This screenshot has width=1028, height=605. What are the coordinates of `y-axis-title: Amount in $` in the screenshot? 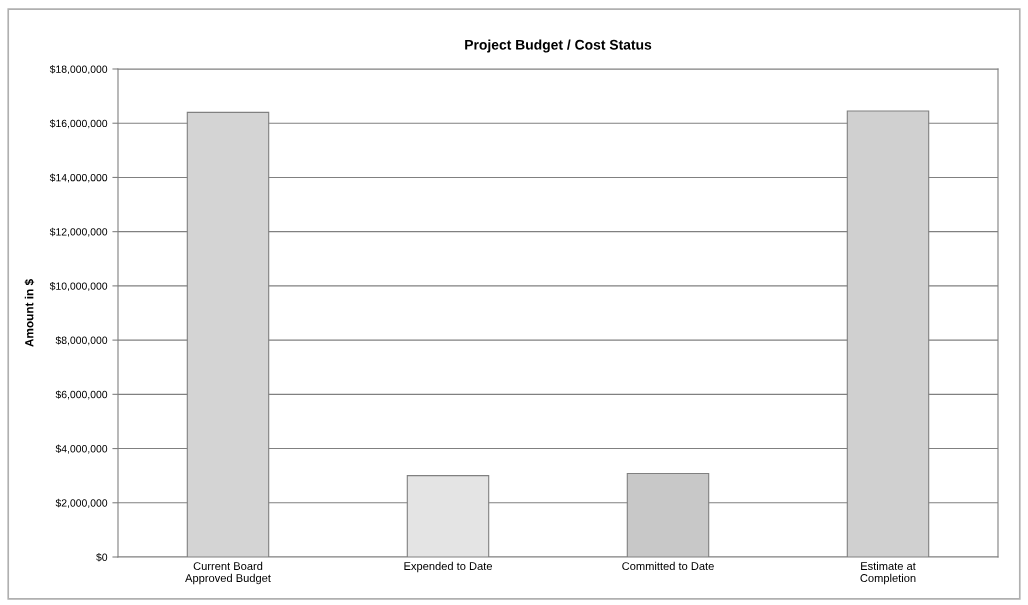 It's located at (29, 313).